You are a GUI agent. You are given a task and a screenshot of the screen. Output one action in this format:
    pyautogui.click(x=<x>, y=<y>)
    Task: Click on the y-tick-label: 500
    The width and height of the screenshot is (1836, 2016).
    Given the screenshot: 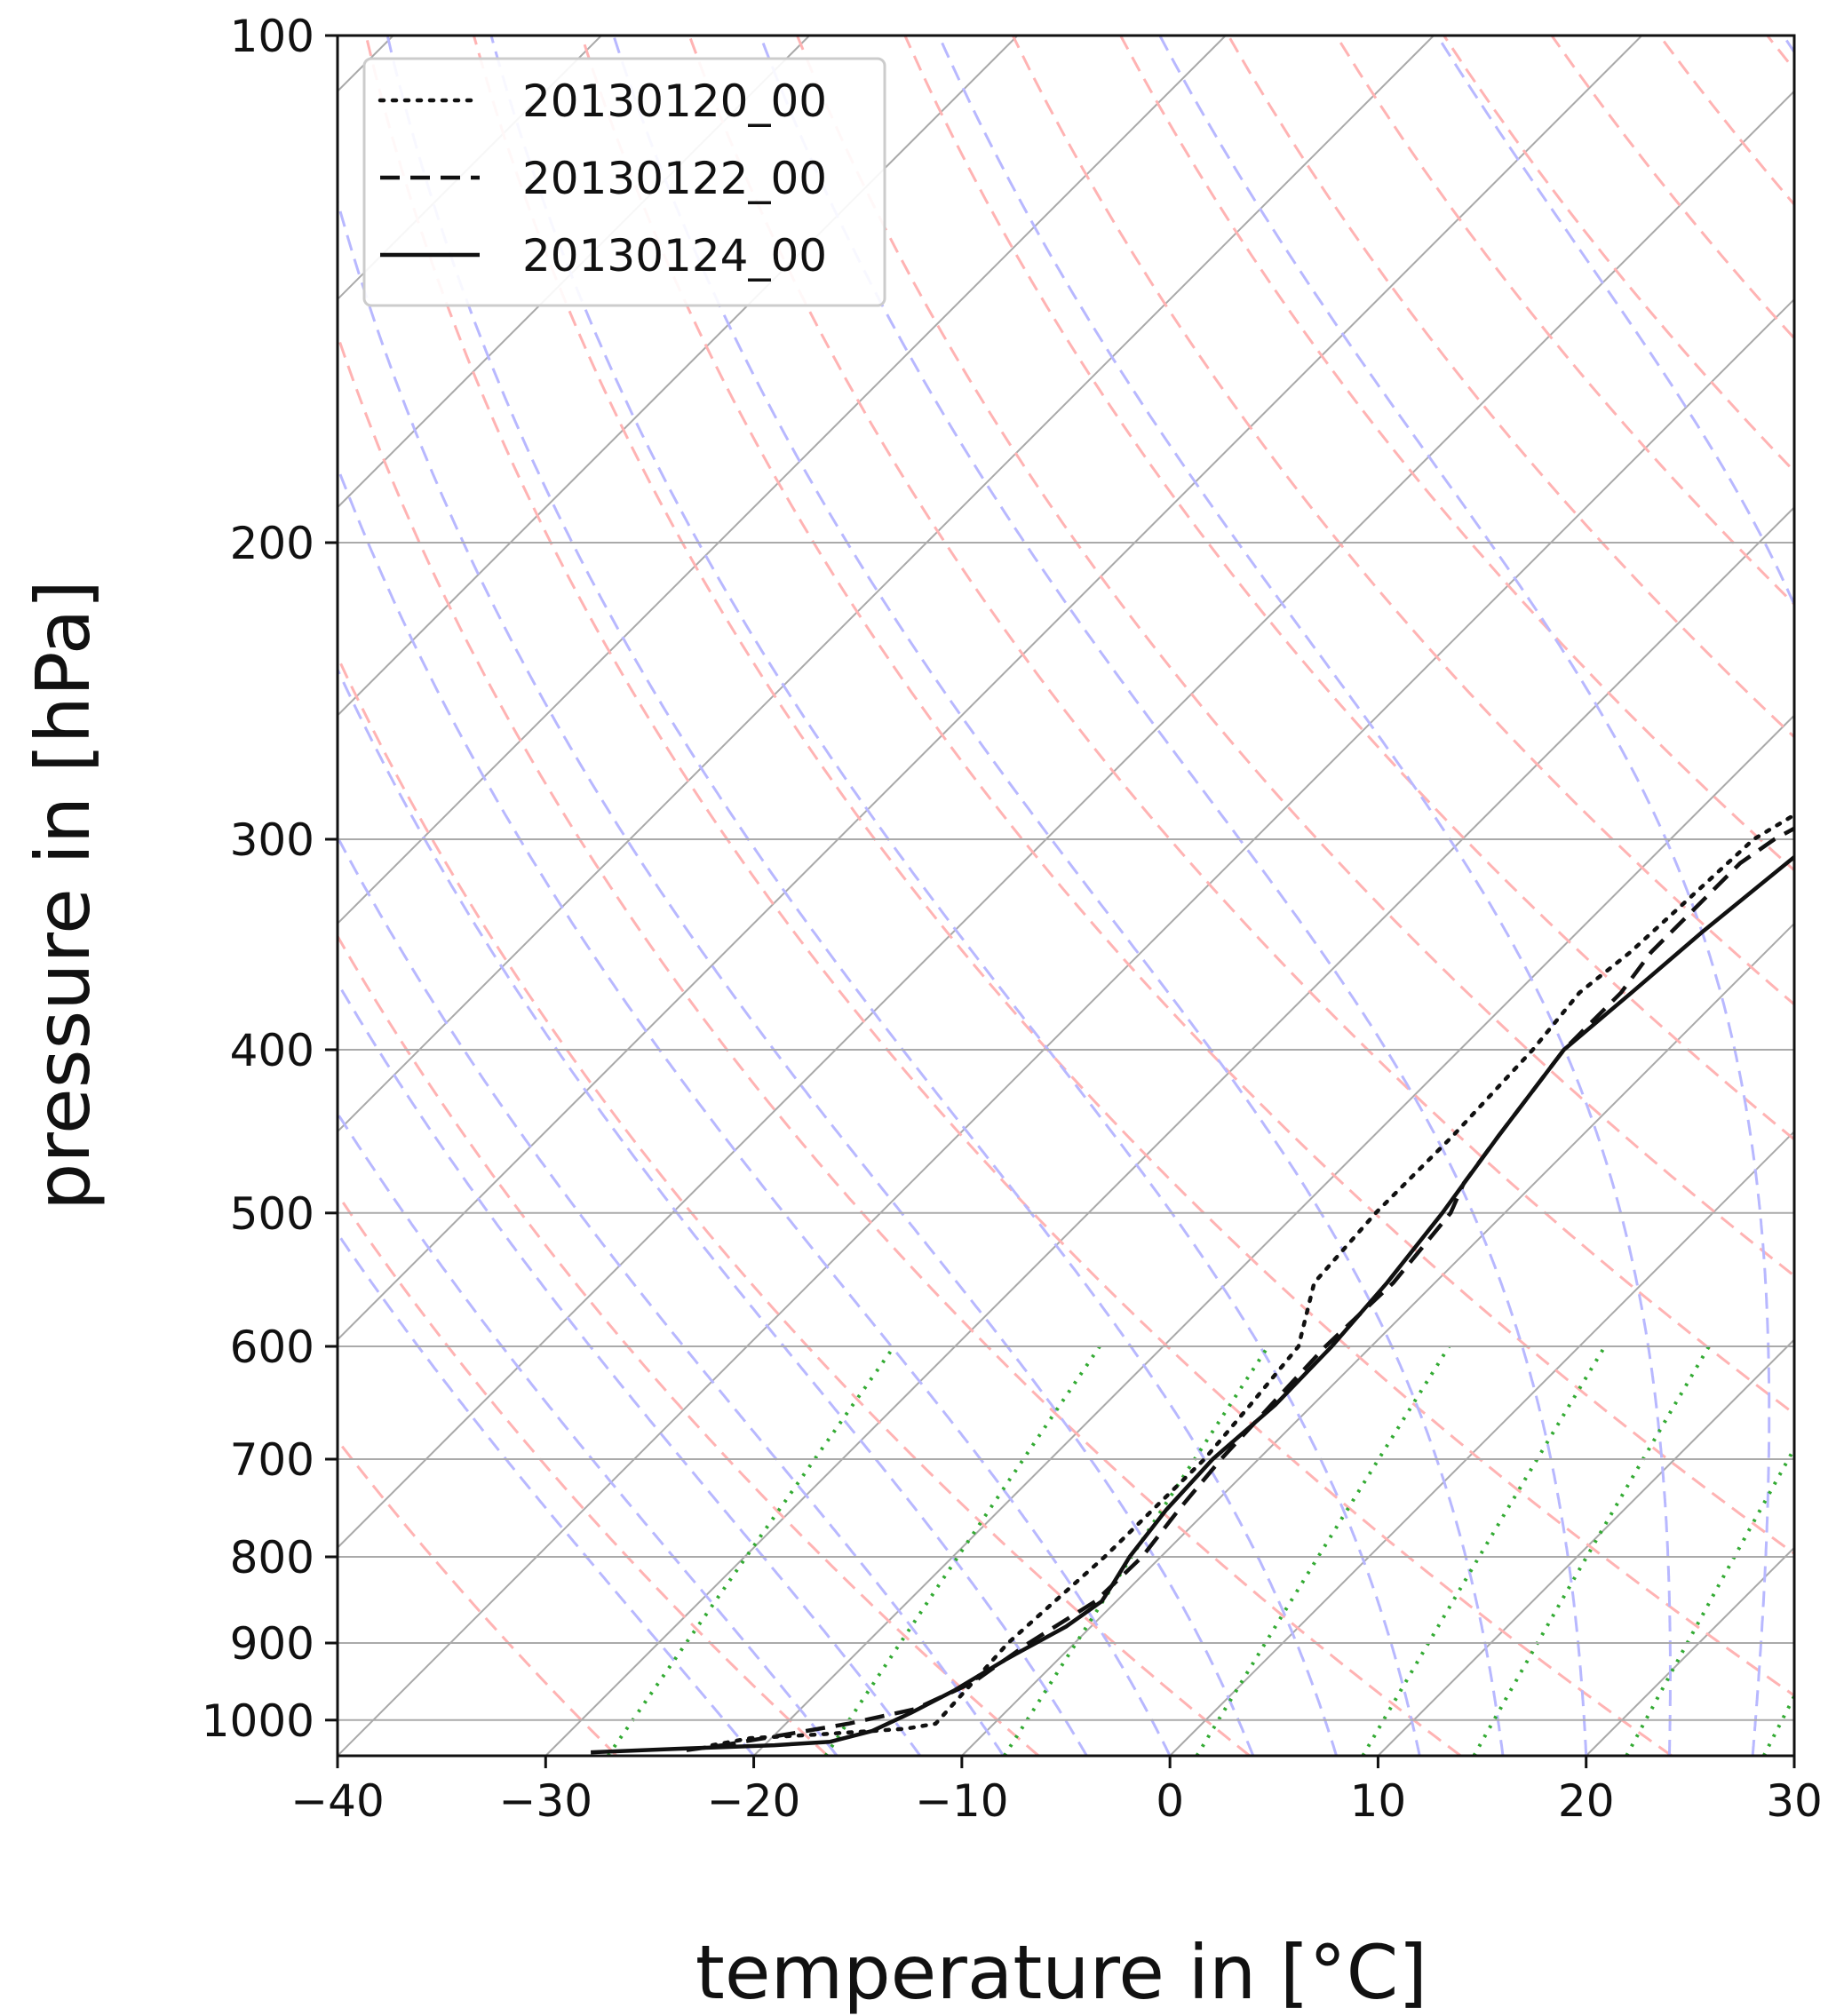 What is the action you would take?
    pyautogui.click(x=272, y=1214)
    